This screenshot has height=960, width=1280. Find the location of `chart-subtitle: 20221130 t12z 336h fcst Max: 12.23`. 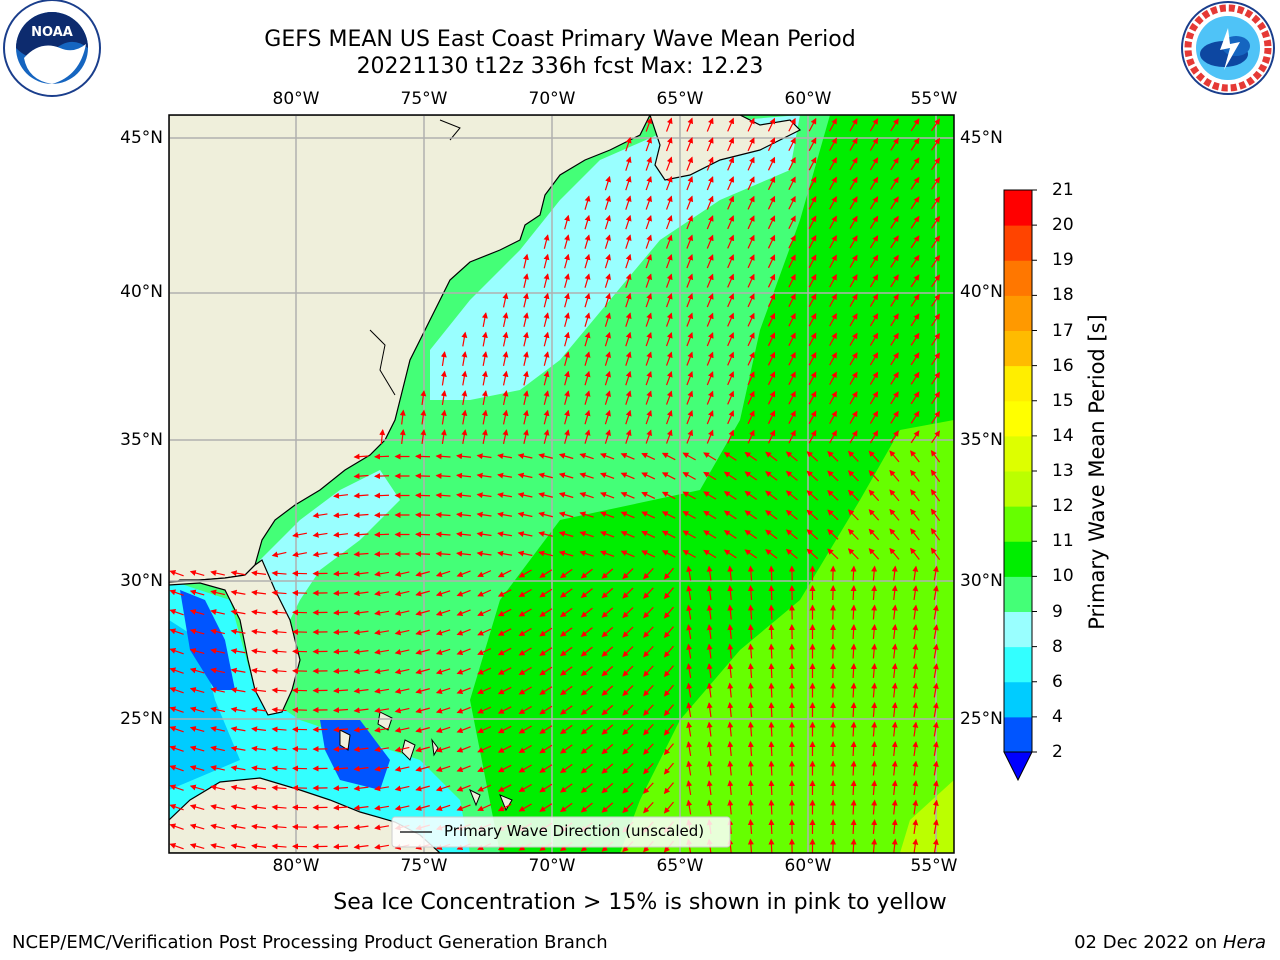

chart-subtitle: 20221130 t12z 336h fcst Max: 12.23 is located at coordinates (560, 66).